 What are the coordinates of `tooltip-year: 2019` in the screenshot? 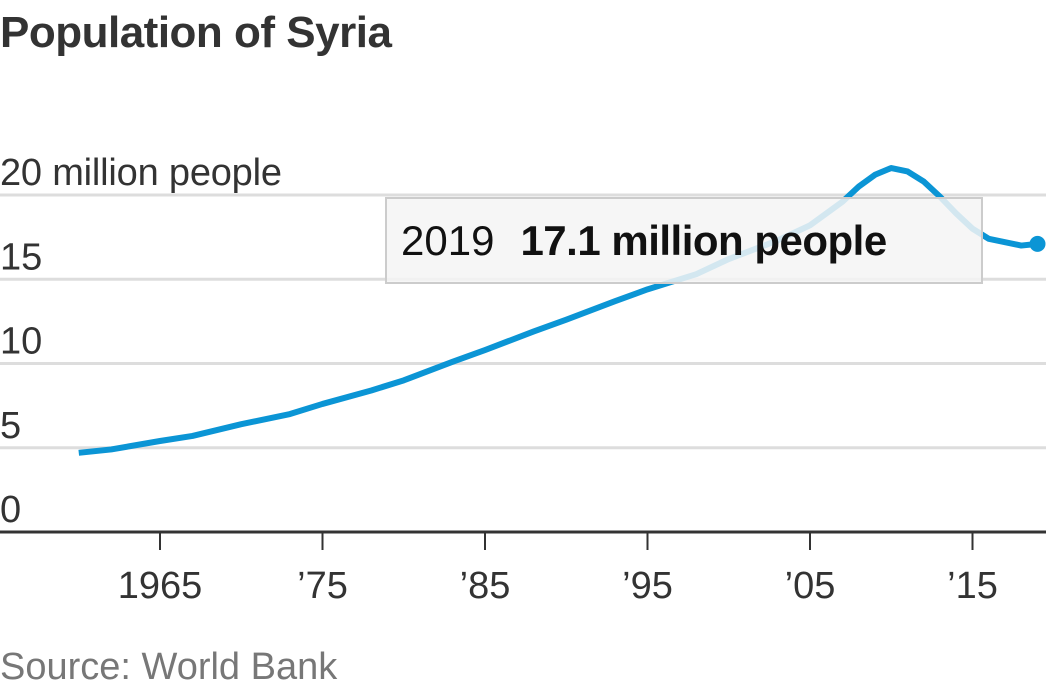 It's located at (448, 240).